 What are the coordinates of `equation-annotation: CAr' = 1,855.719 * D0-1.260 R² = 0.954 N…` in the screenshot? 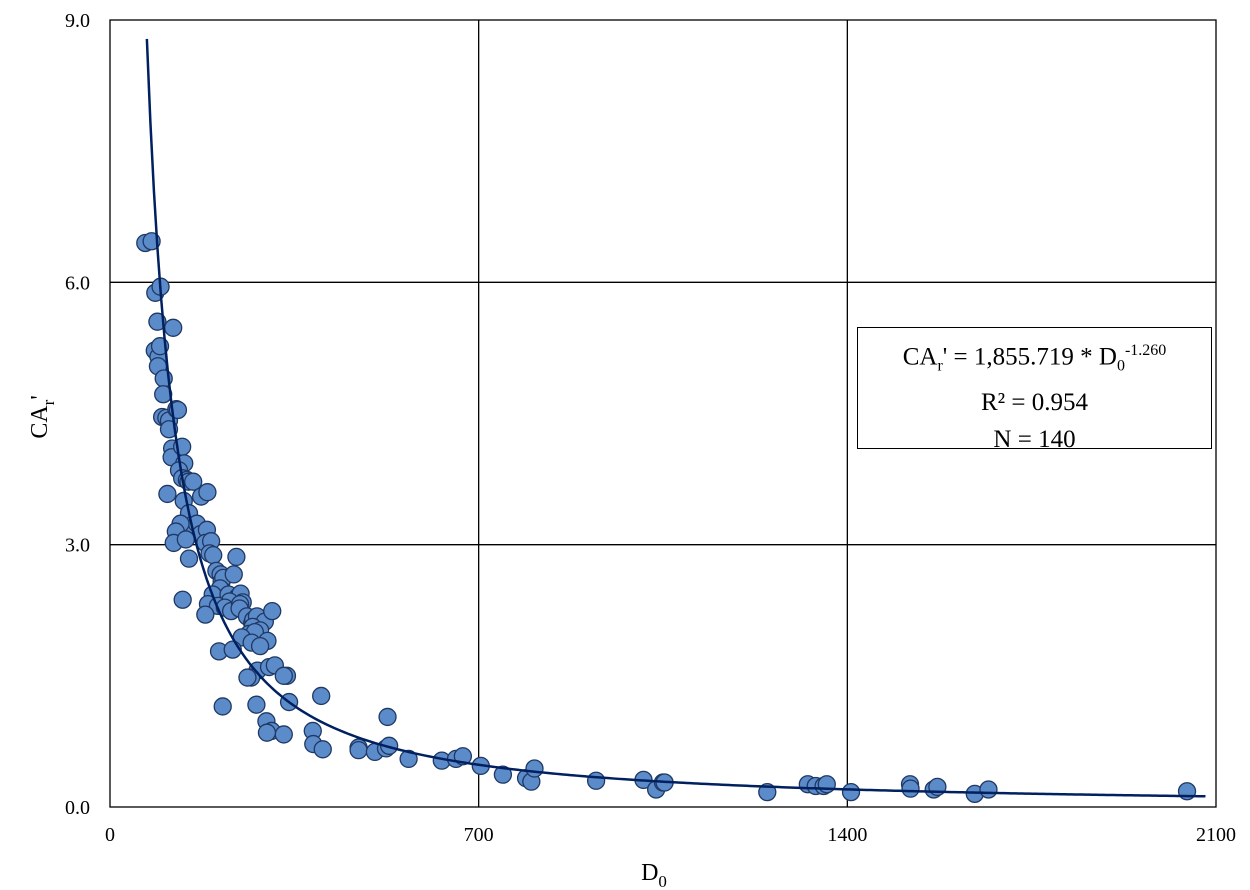 It's located at (1034, 390).